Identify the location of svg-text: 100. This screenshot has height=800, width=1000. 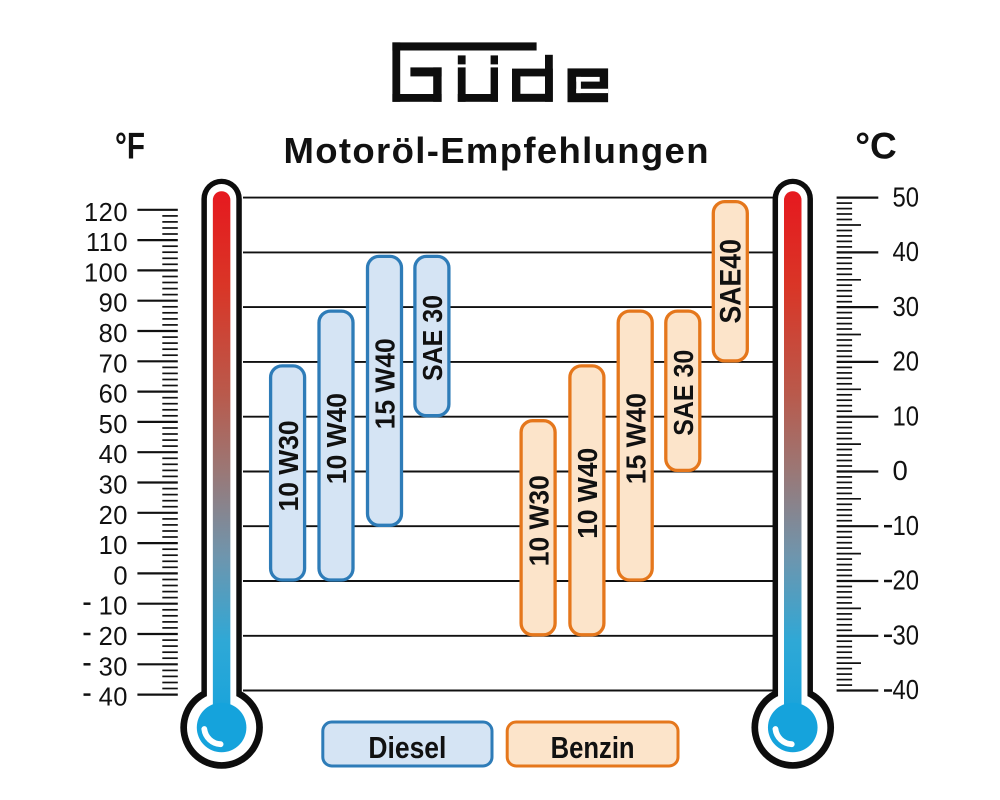
(106, 273).